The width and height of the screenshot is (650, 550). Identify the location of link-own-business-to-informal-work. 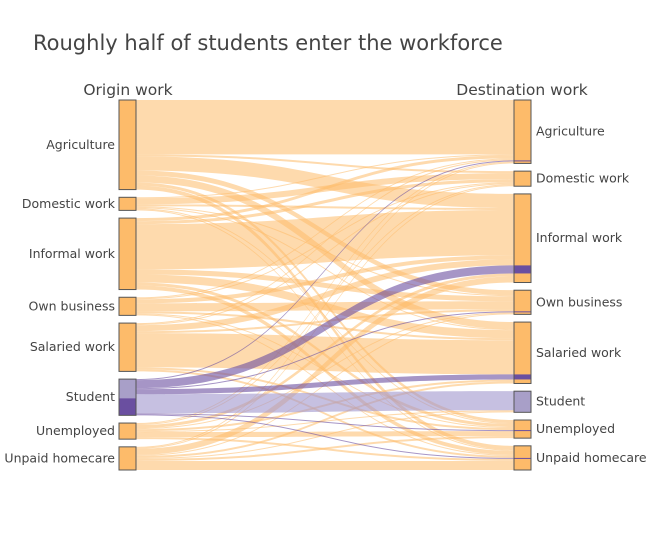
(325, 279).